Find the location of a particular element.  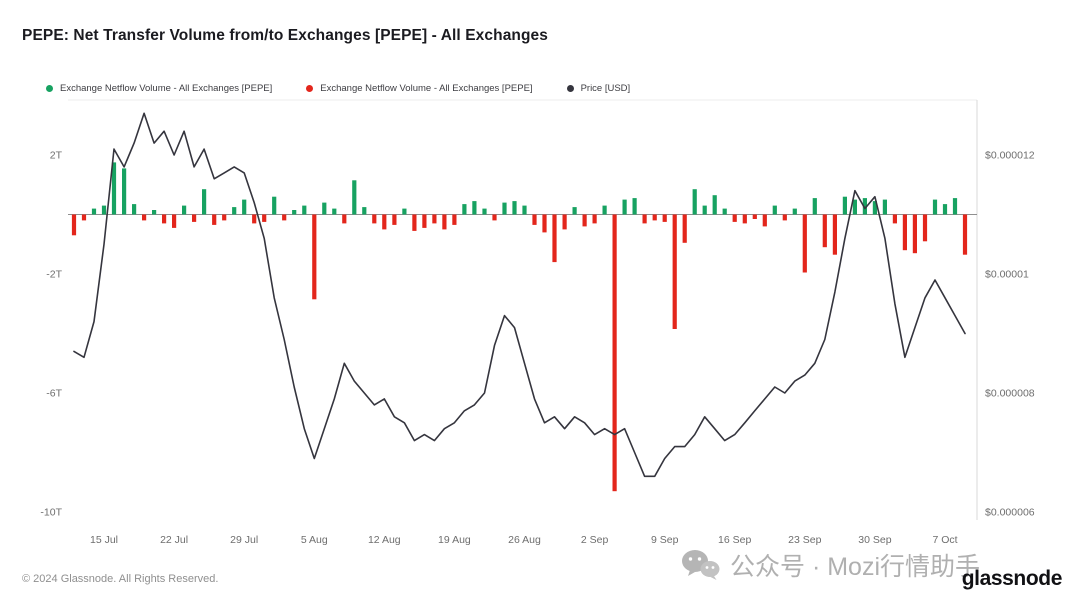

watermark-text: 公众号 · Mozi行情助手 is located at coordinates (855, 567).